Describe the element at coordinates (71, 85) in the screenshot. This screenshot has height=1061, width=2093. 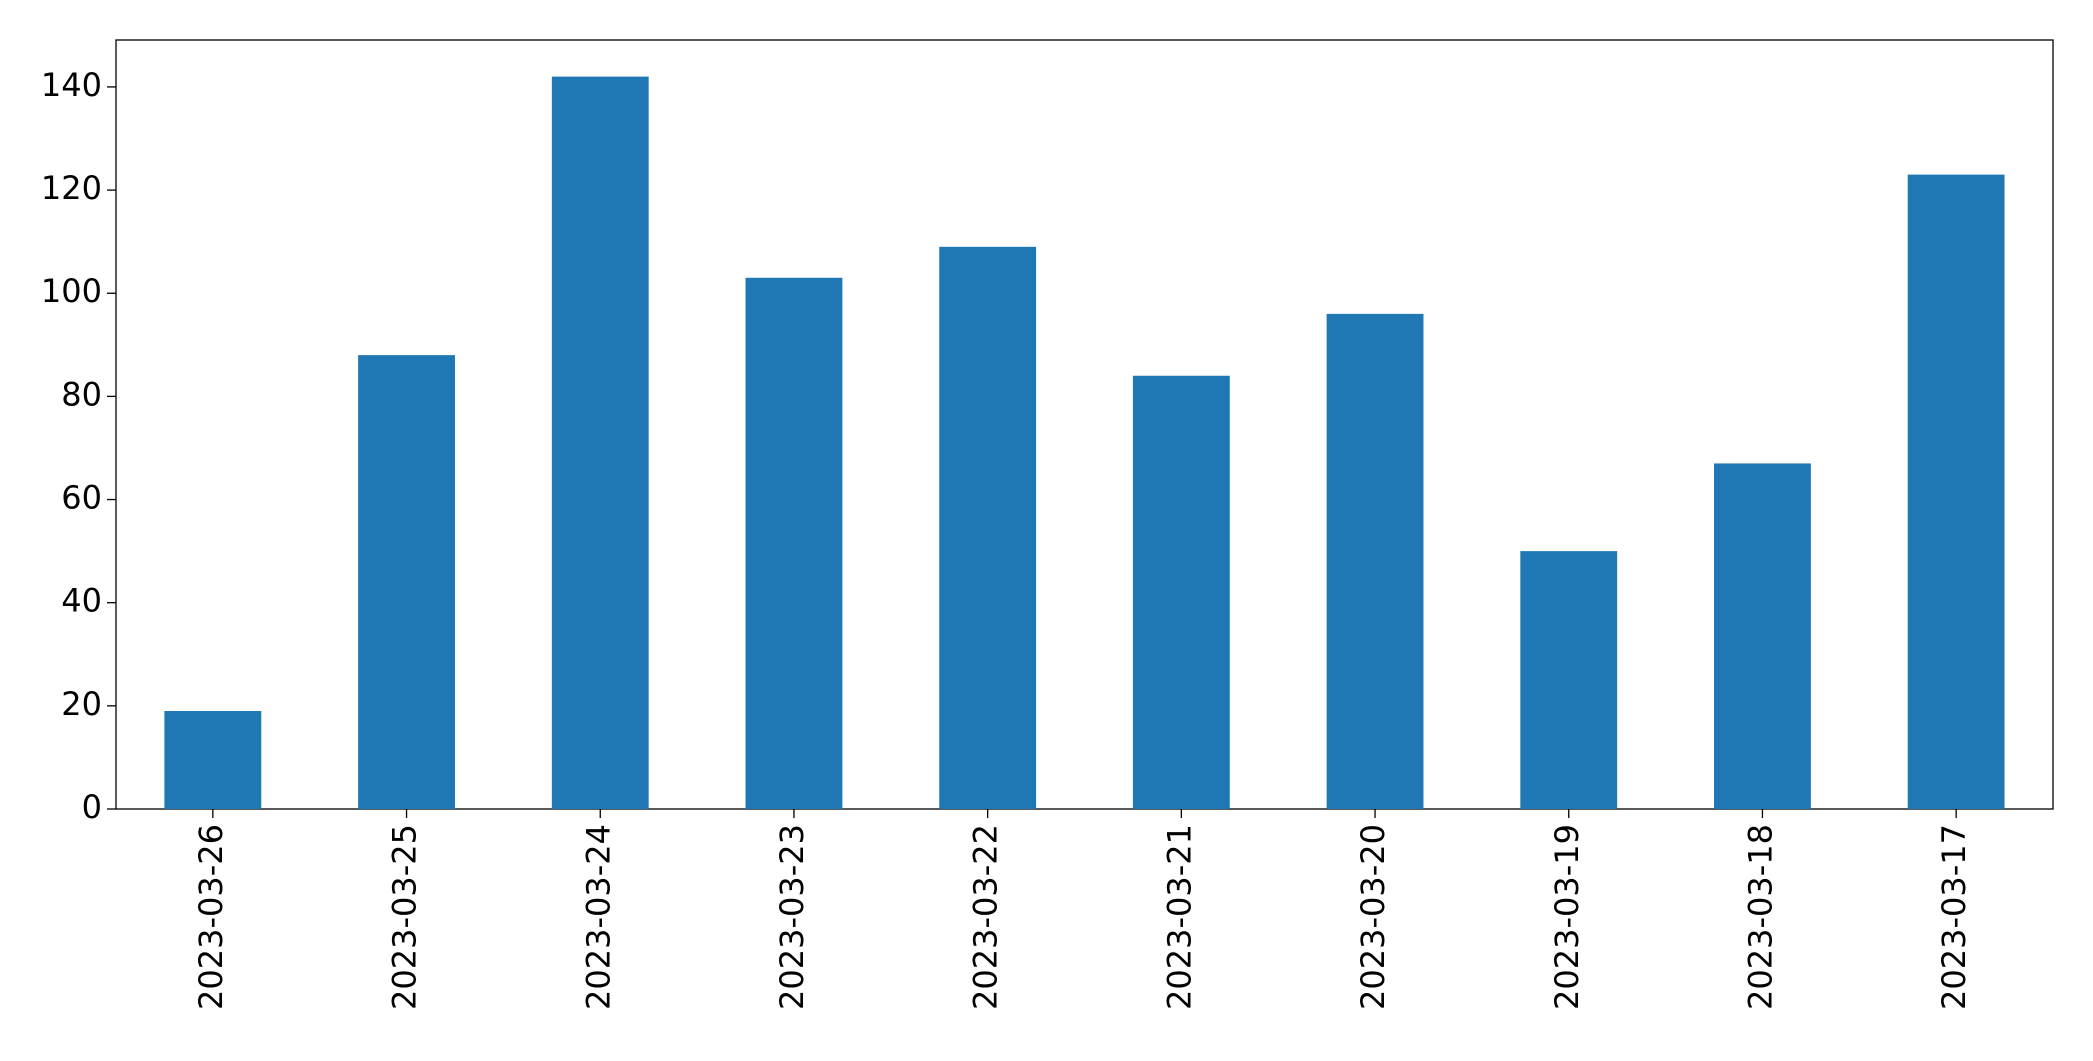
I see `y-tick-label: 140` at that location.